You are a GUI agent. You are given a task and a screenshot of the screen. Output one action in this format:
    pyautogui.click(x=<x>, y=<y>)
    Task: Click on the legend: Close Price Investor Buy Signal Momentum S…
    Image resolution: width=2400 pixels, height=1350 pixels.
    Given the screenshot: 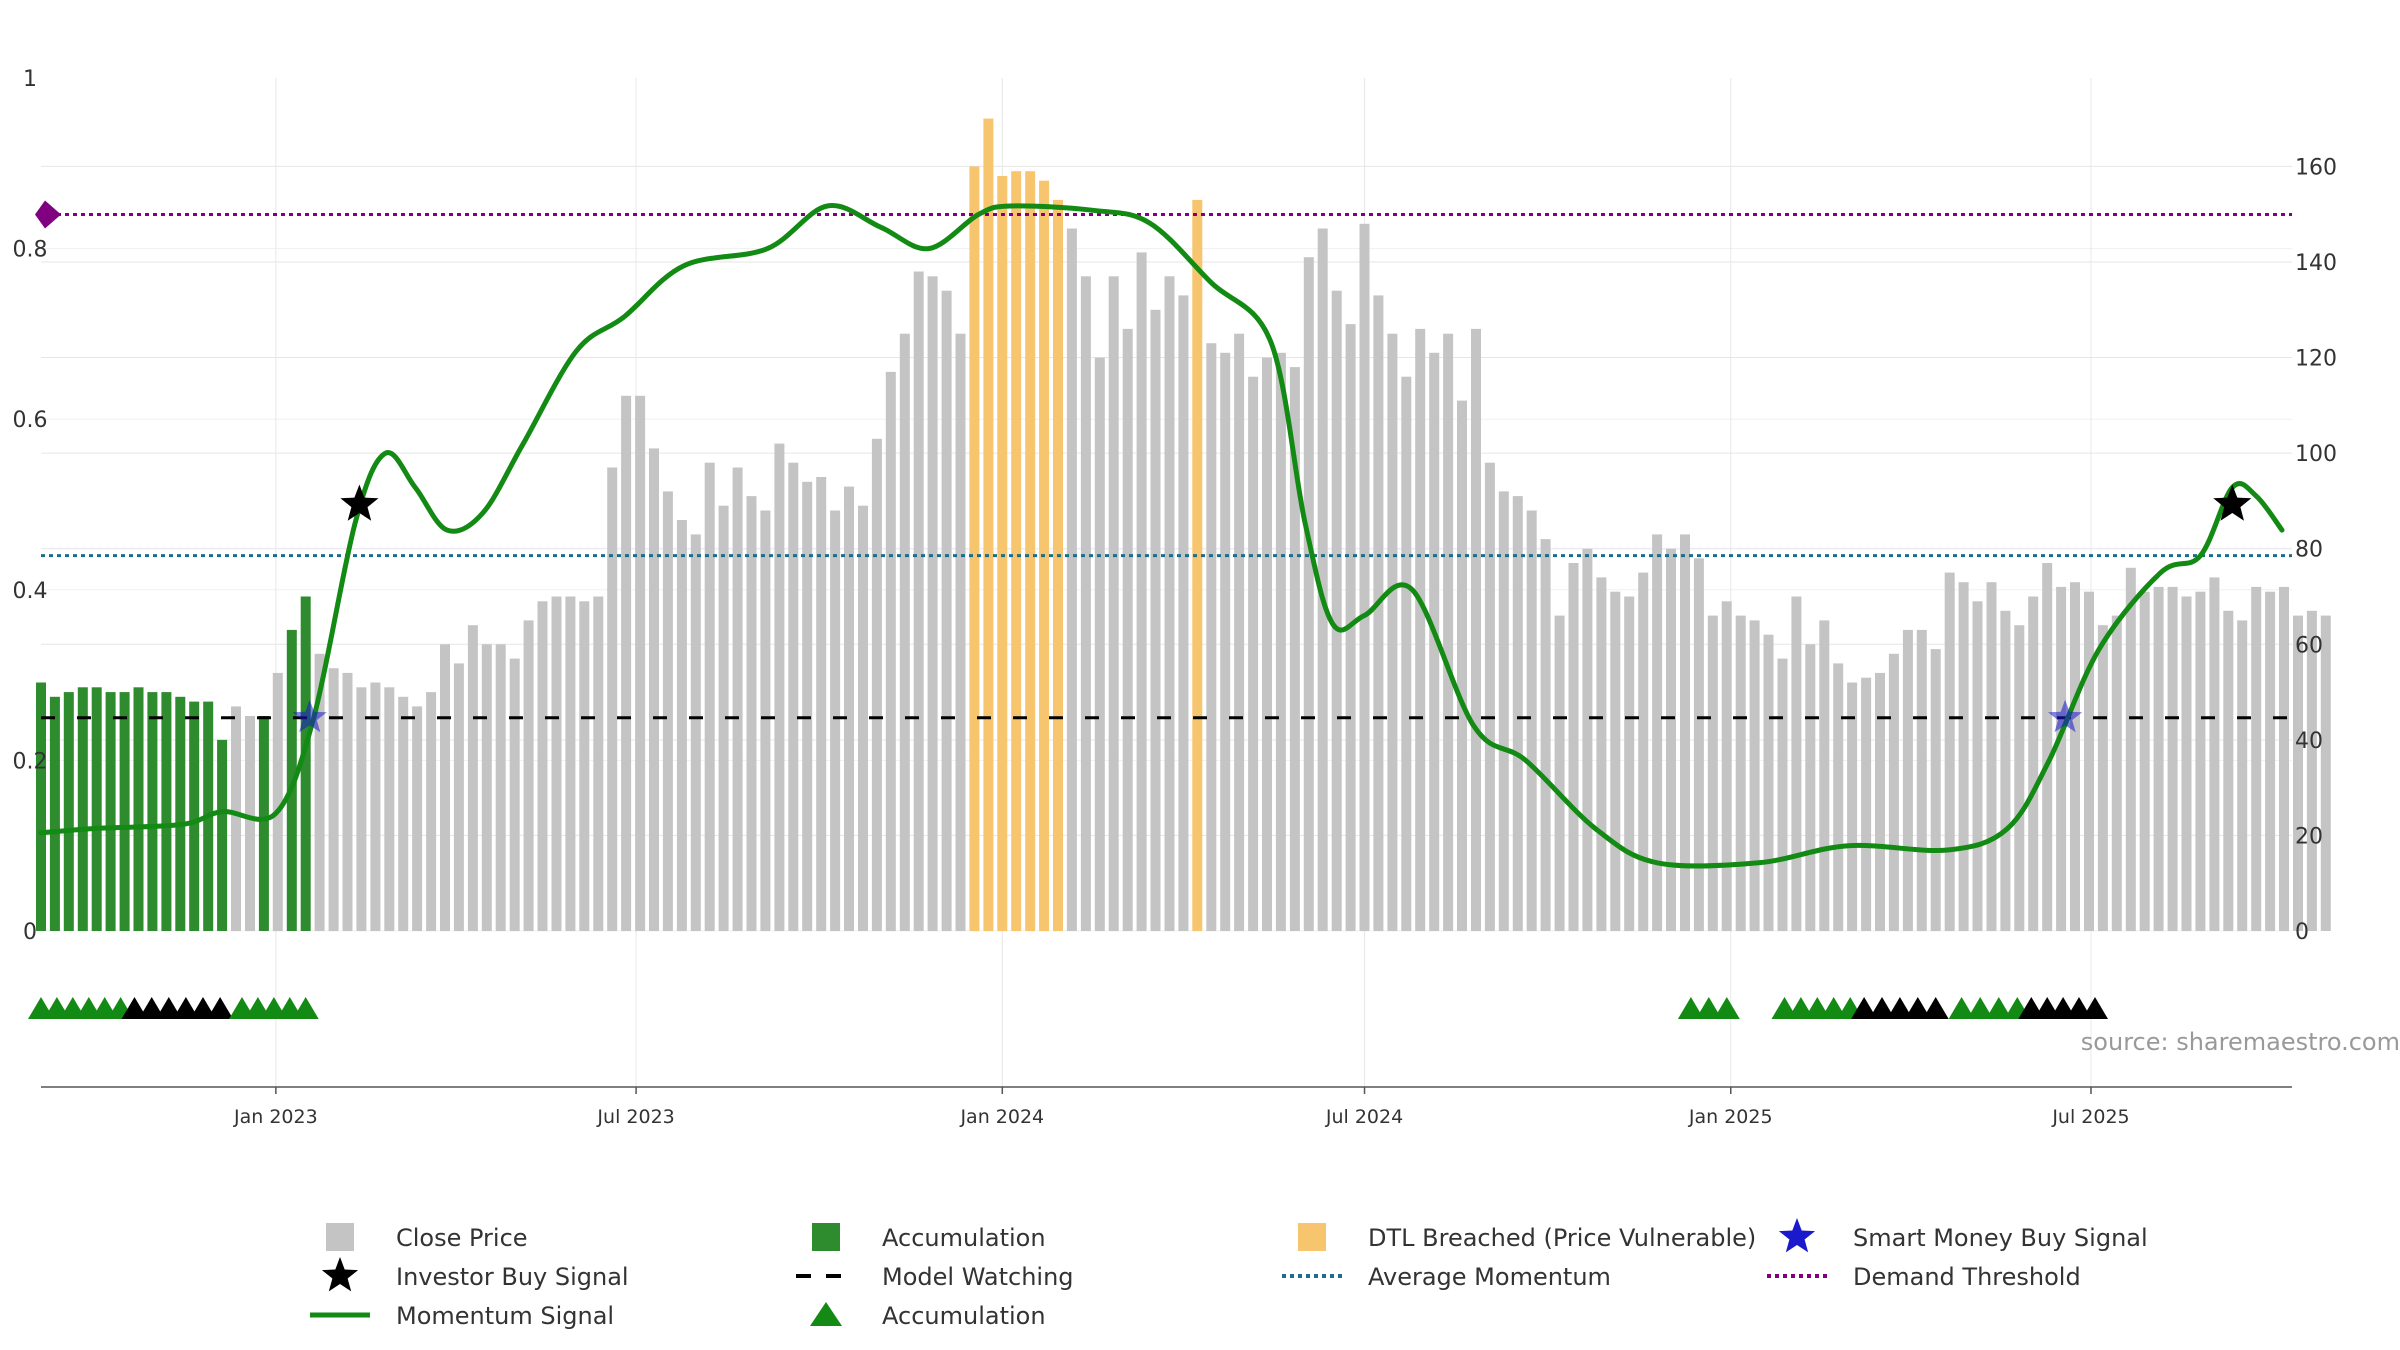 What is the action you would take?
    pyautogui.click(x=1229, y=1274)
    